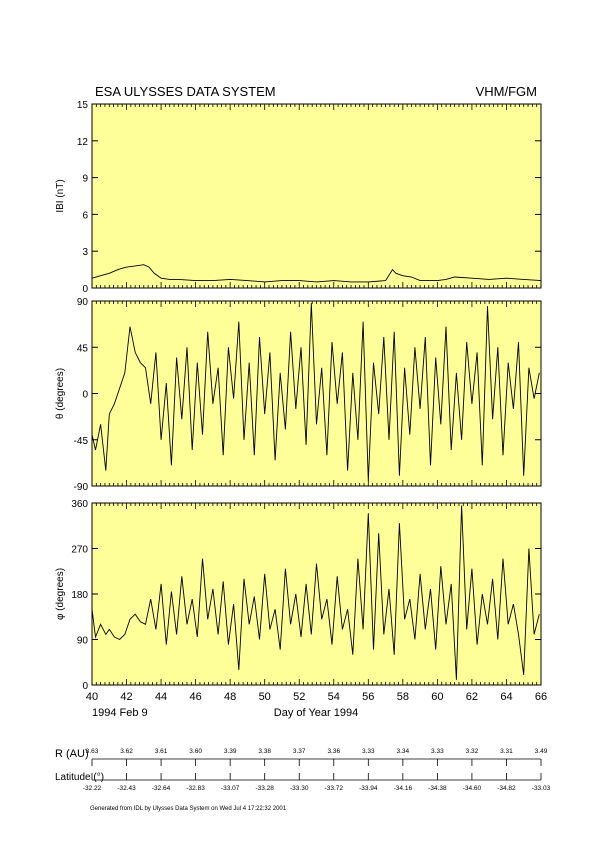 This screenshot has height=842, width=595. What do you see at coordinates (83, 641) in the screenshot?
I see `phi-ytick-label: 90` at bounding box center [83, 641].